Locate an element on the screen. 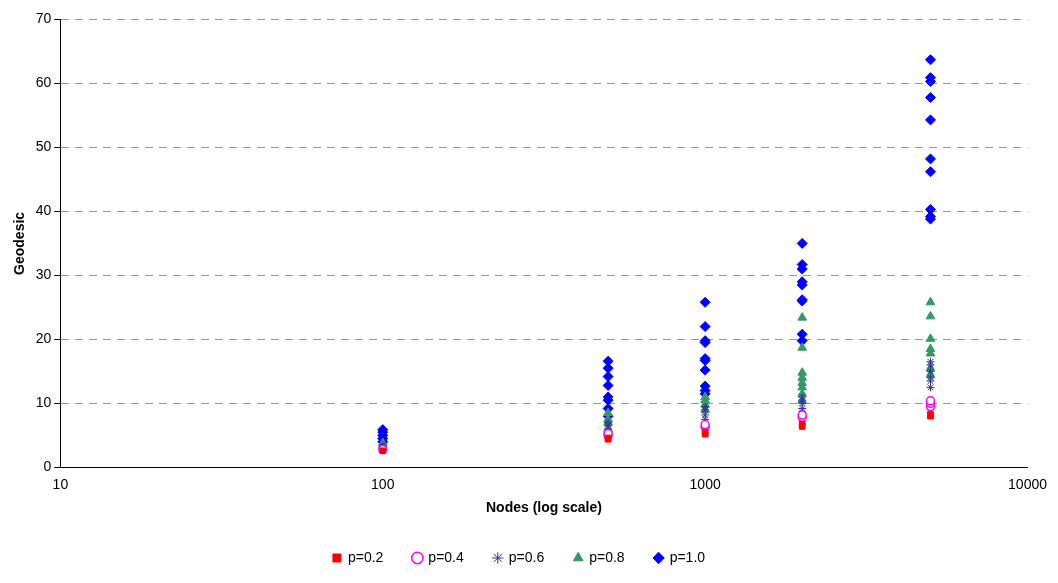 The width and height of the screenshot is (1058, 583). x-axis-title: Nodes (log scale) is located at coordinates (543, 507).